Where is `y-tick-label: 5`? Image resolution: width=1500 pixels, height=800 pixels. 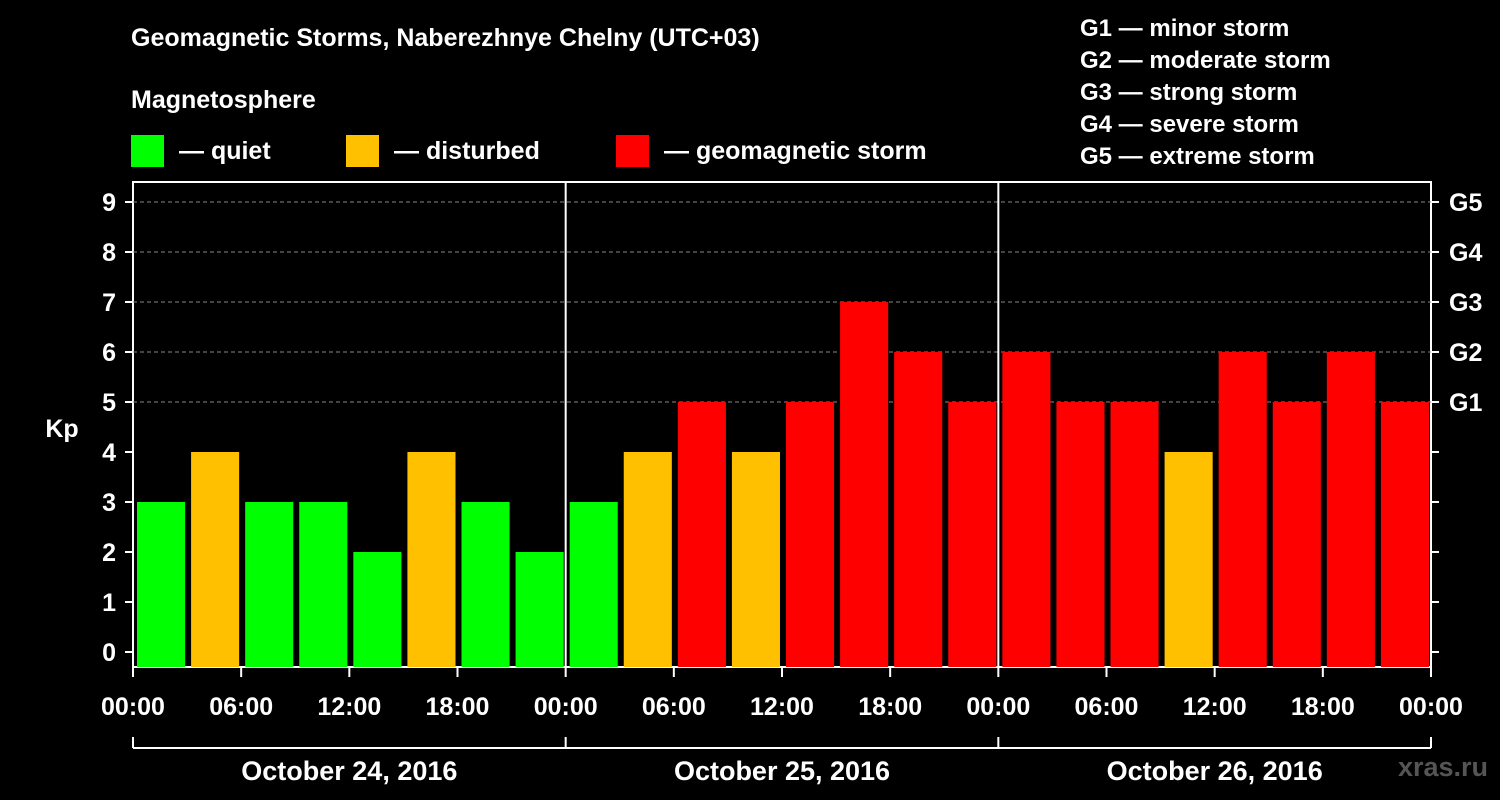 y-tick-label: 5 is located at coordinates (109, 403).